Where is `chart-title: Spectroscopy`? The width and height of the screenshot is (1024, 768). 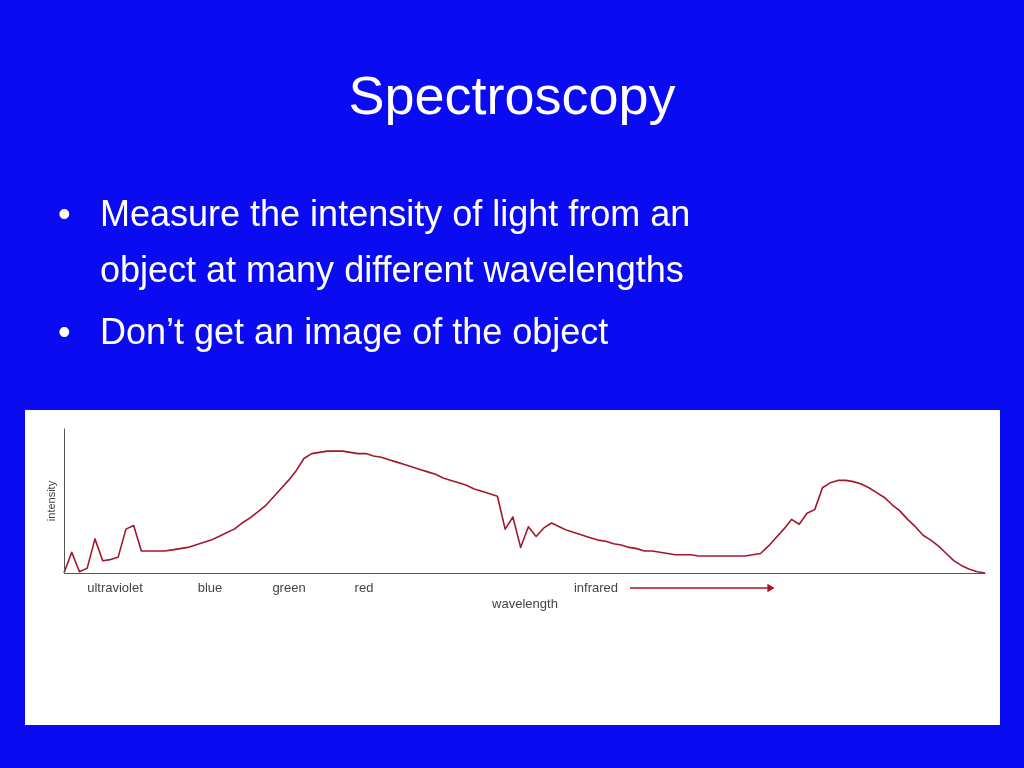 chart-title: Spectroscopy is located at coordinates (512, 95).